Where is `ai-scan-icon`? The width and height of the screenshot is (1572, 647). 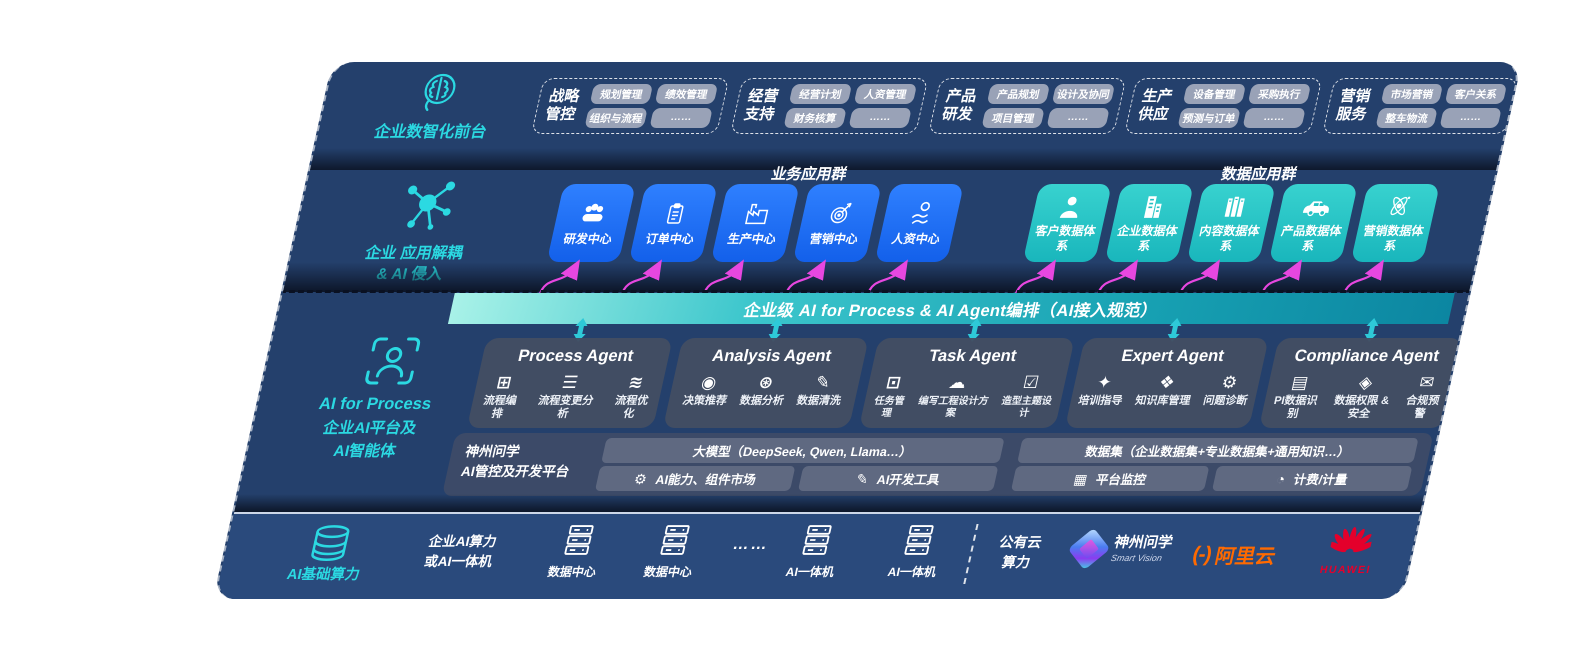
ai-scan-icon is located at coordinates (393, 361).